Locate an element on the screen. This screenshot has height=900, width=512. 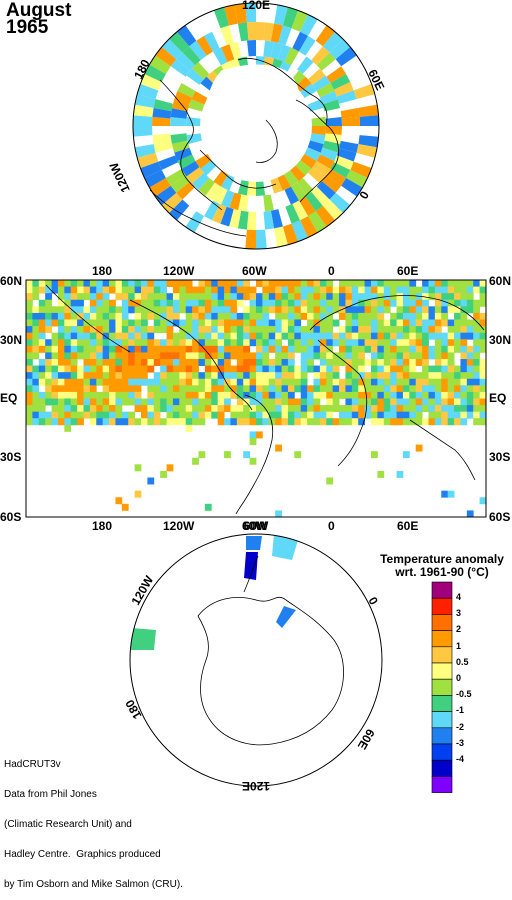
legend-label: -2 is located at coordinates (460, 726).